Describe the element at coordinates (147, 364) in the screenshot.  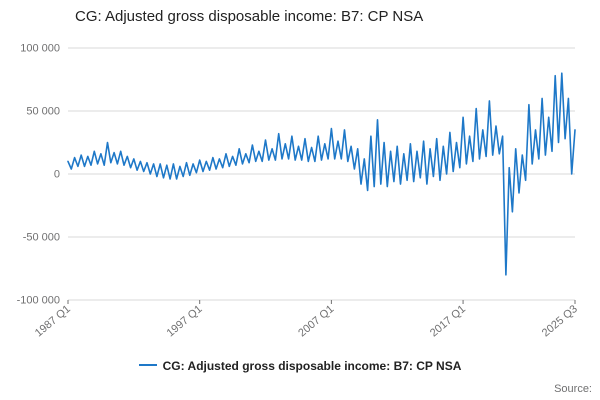
I see `legend-line-swatch` at that location.